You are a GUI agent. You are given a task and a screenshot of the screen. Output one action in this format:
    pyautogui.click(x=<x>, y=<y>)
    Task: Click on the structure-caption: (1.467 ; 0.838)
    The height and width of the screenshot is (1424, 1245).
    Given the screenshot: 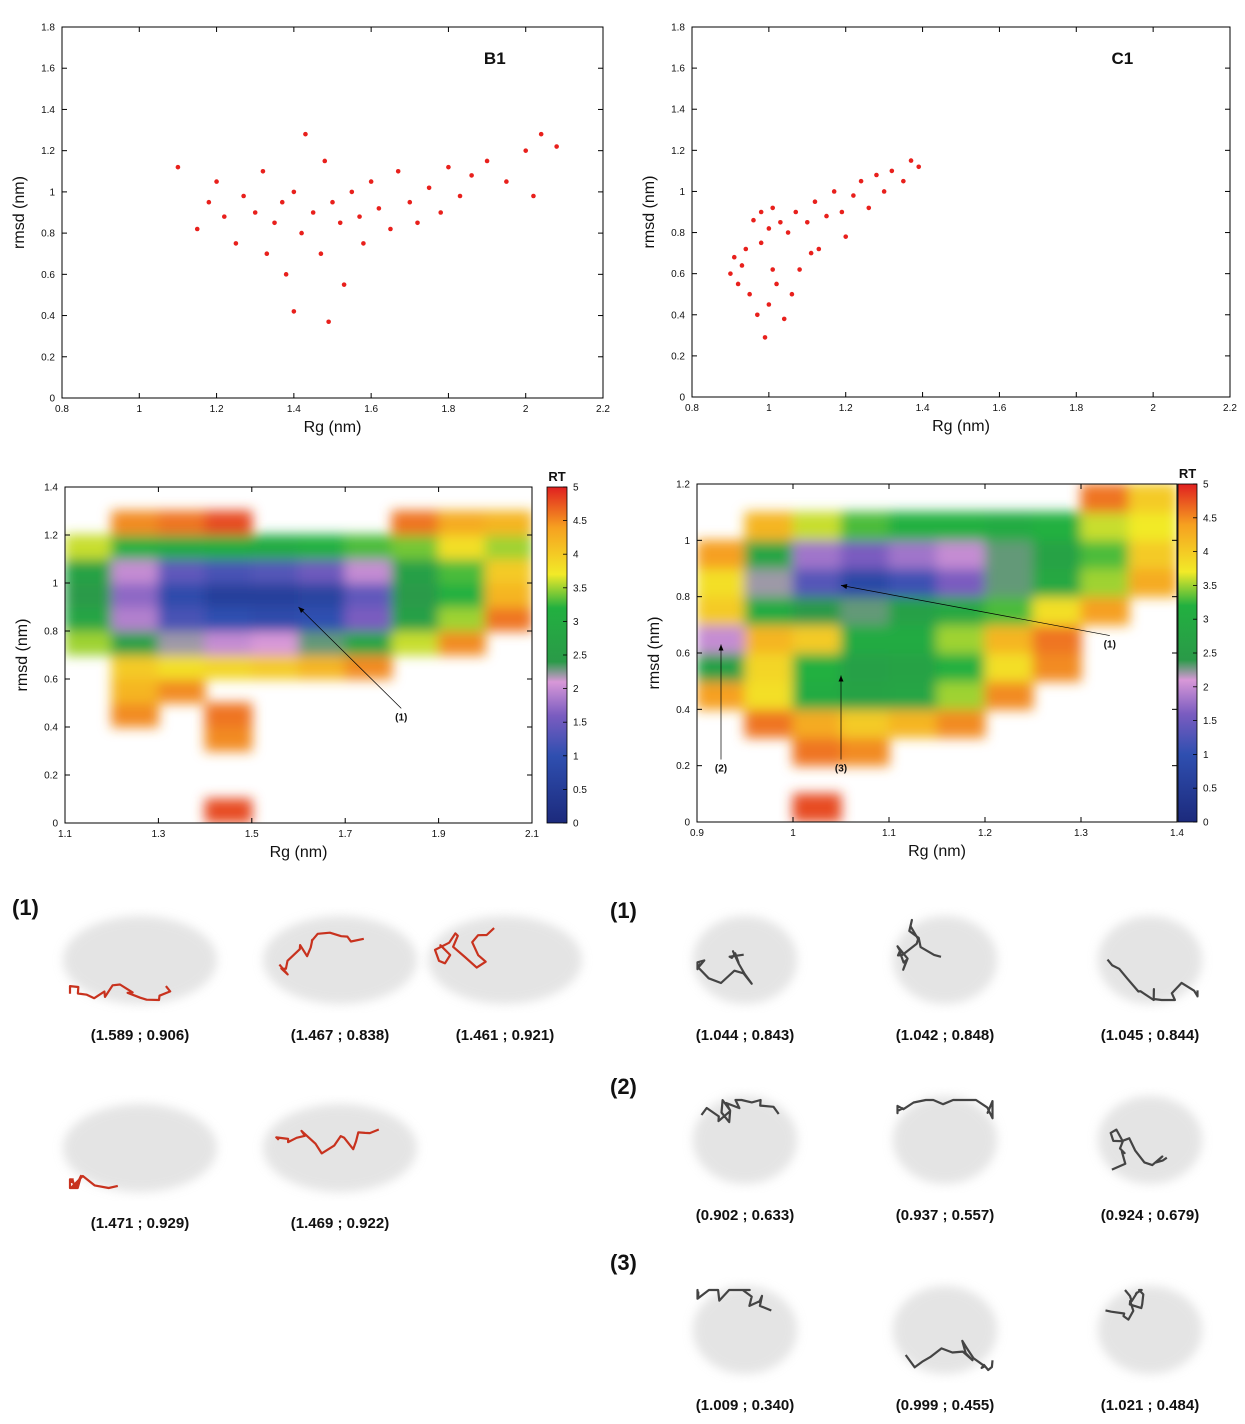 What is the action you would take?
    pyautogui.click(x=340, y=1035)
    